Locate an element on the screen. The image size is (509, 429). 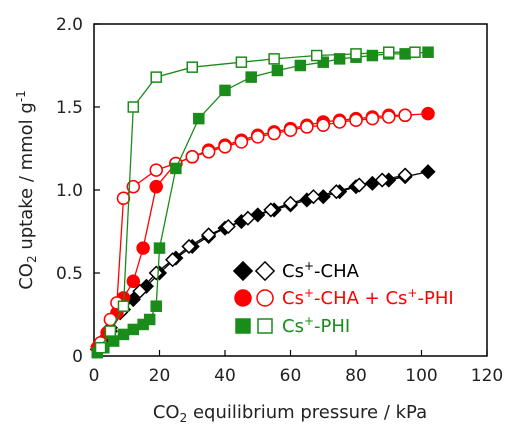
y-tick-label: 2.0 is located at coordinates (69, 25).